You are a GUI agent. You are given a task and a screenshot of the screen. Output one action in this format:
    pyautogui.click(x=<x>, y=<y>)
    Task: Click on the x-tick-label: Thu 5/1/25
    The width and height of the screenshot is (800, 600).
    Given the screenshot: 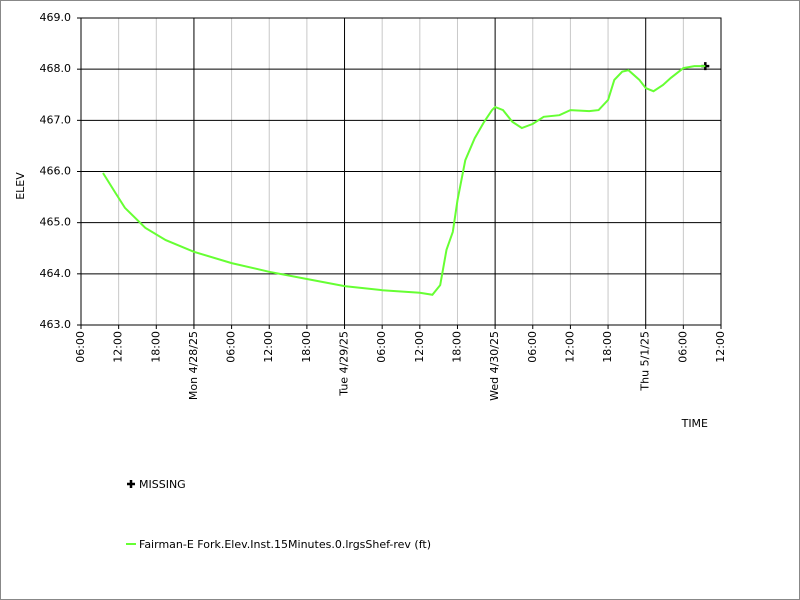 What is the action you would take?
    pyautogui.click(x=645, y=361)
    